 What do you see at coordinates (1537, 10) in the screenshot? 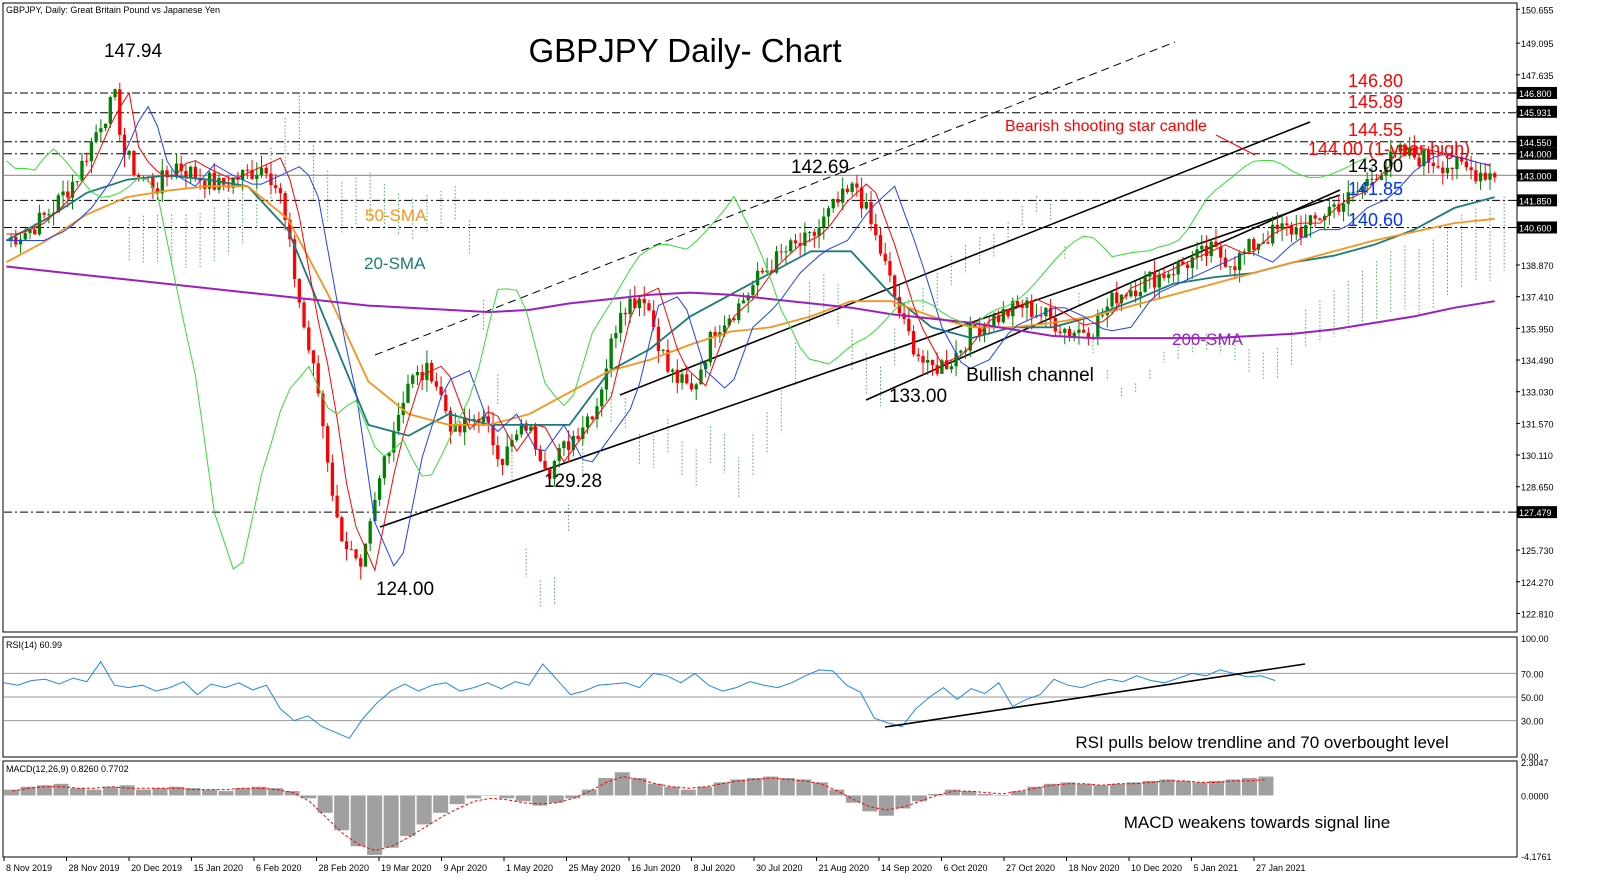
I see `price-label: 150.655` at bounding box center [1537, 10].